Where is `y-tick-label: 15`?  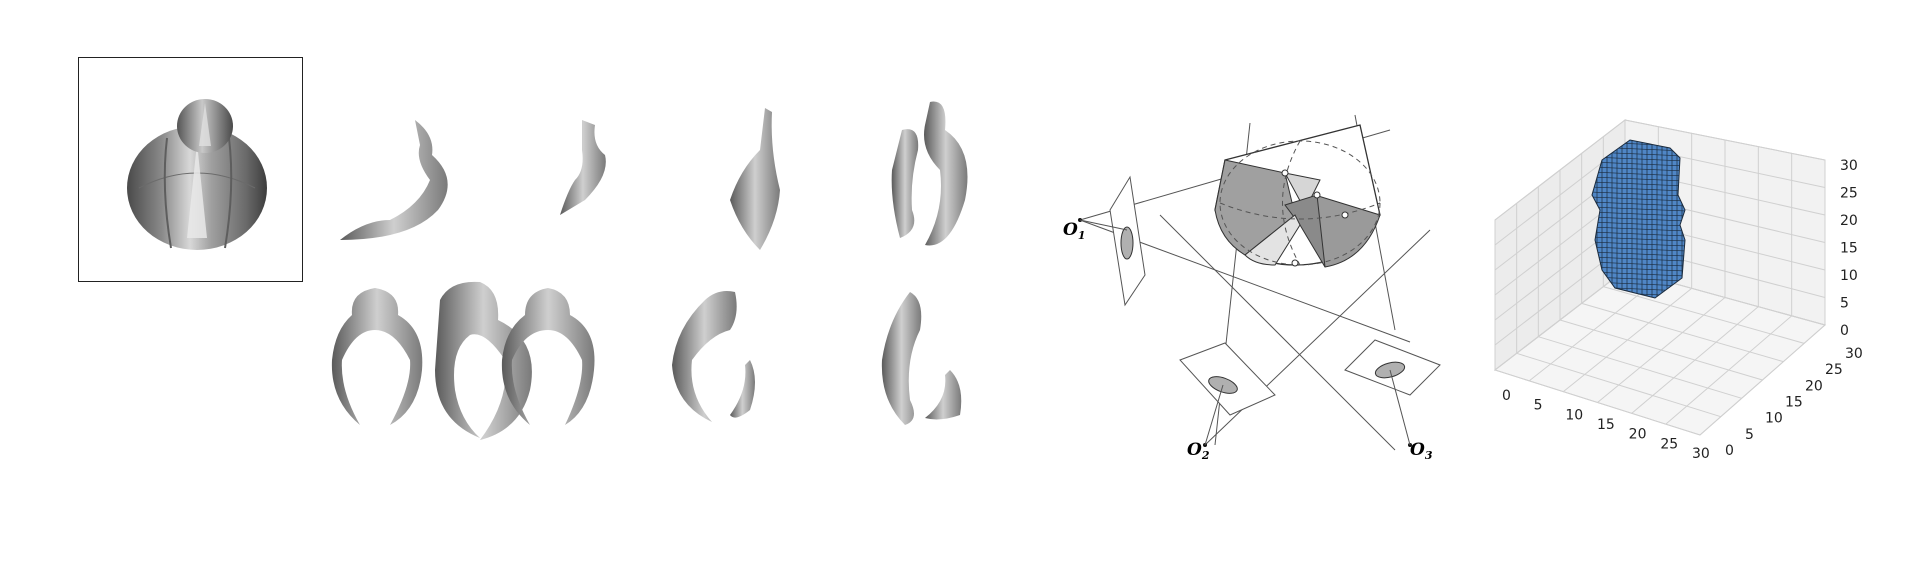 y-tick-label: 15 is located at coordinates (1794, 403).